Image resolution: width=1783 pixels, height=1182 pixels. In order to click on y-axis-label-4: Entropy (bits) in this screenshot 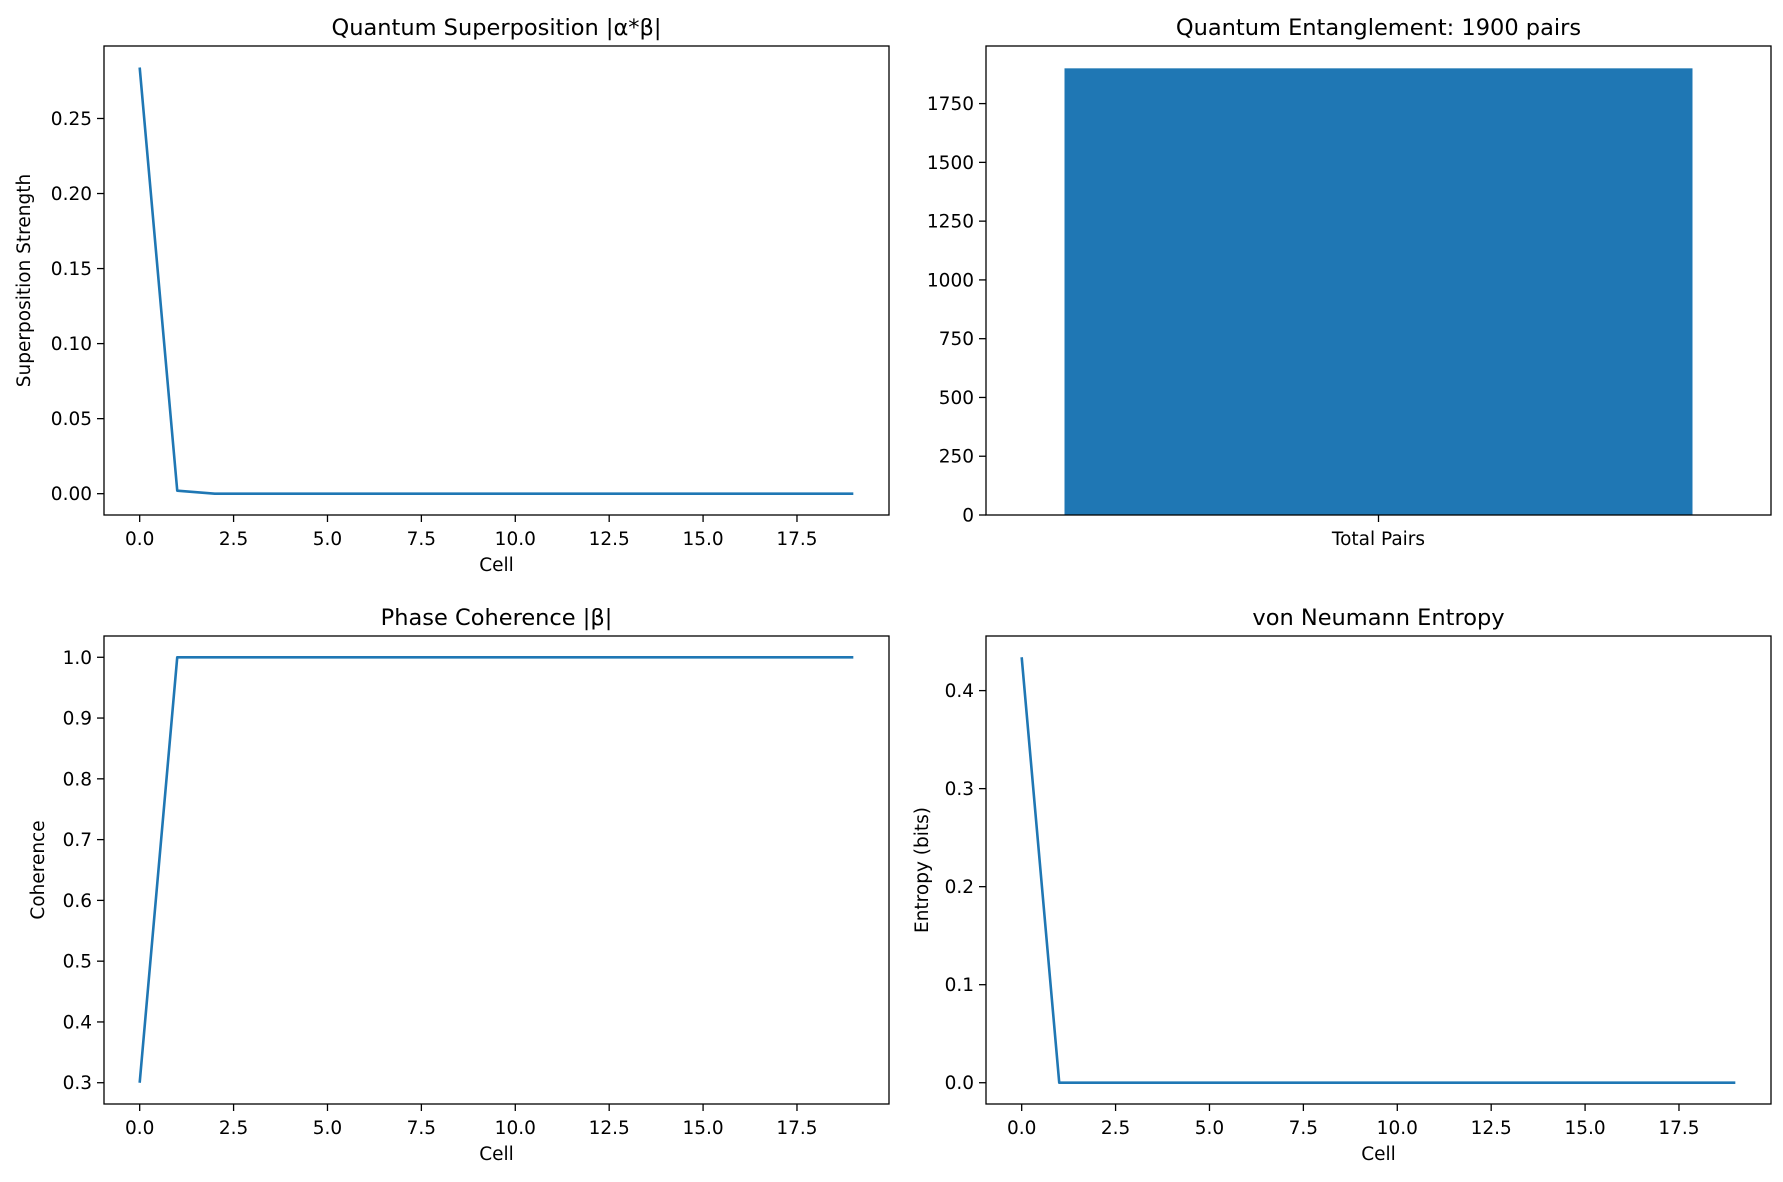, I will do `click(922, 870)`.